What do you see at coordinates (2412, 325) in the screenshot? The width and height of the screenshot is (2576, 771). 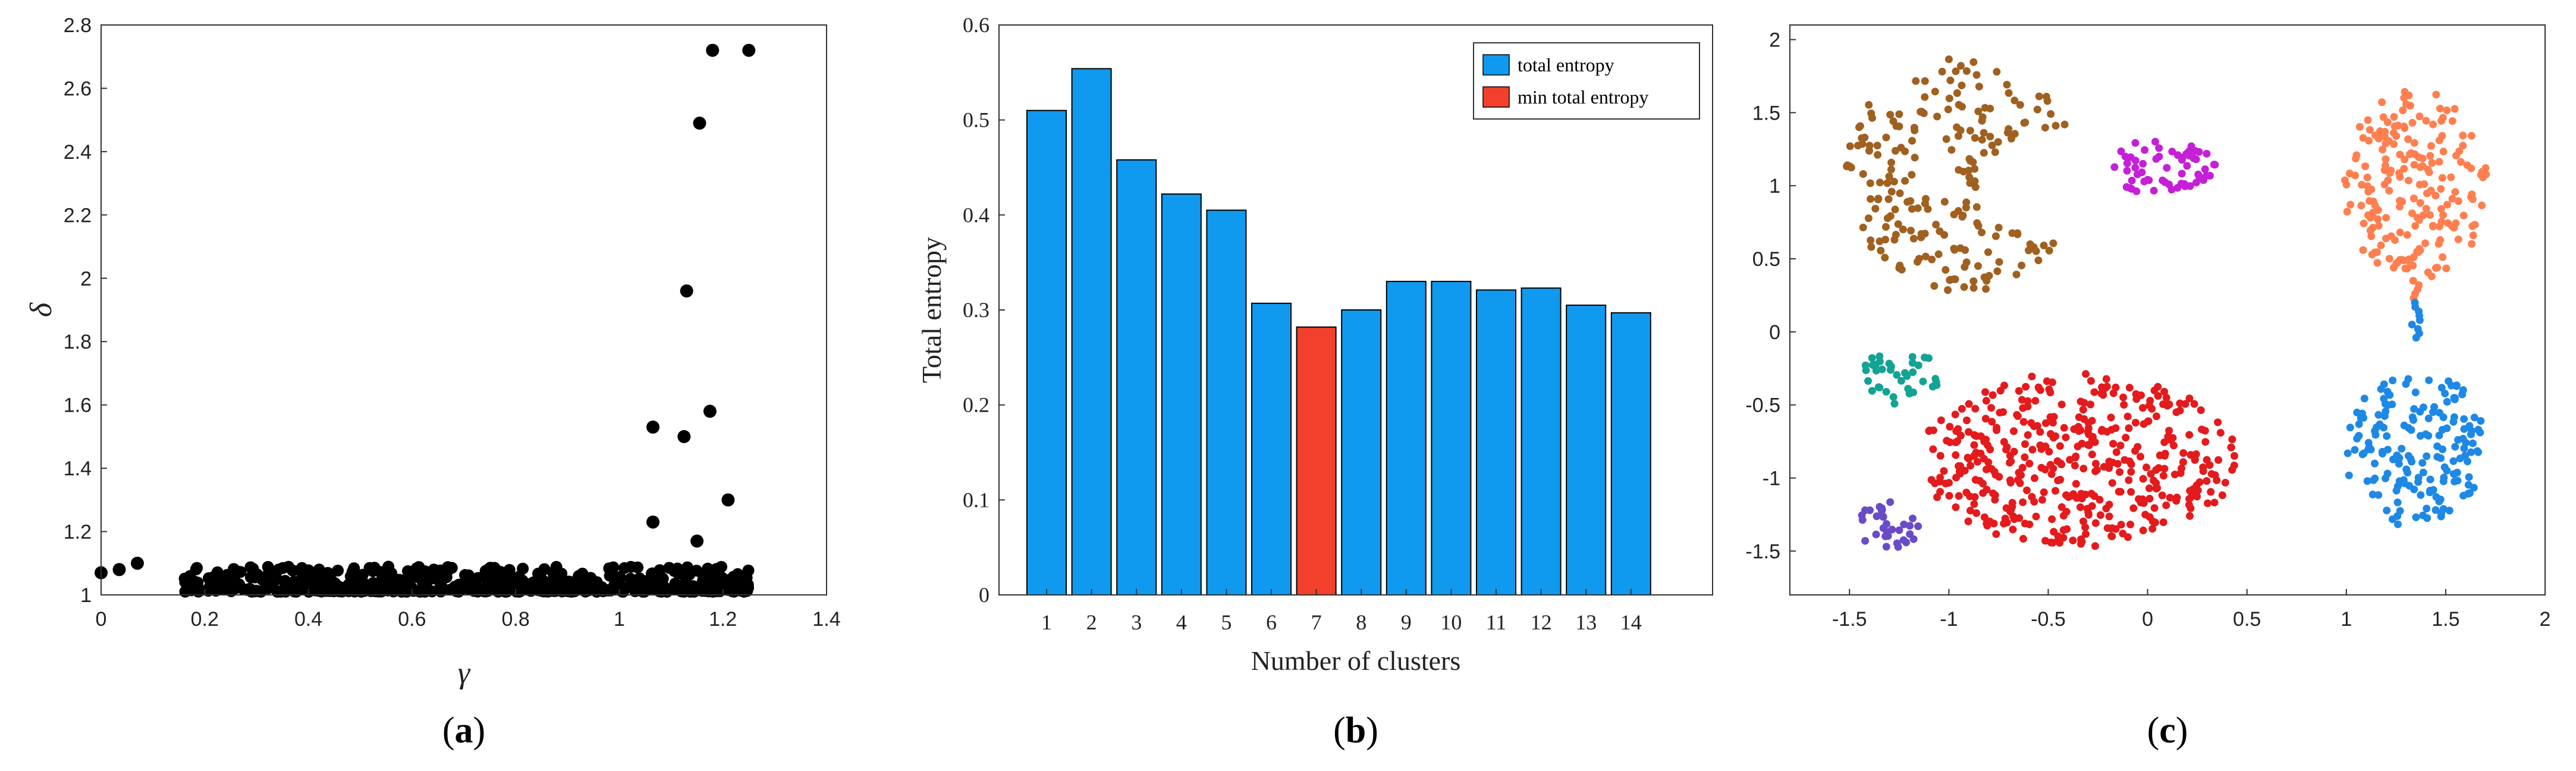 I see `cluster-bridge-point` at bounding box center [2412, 325].